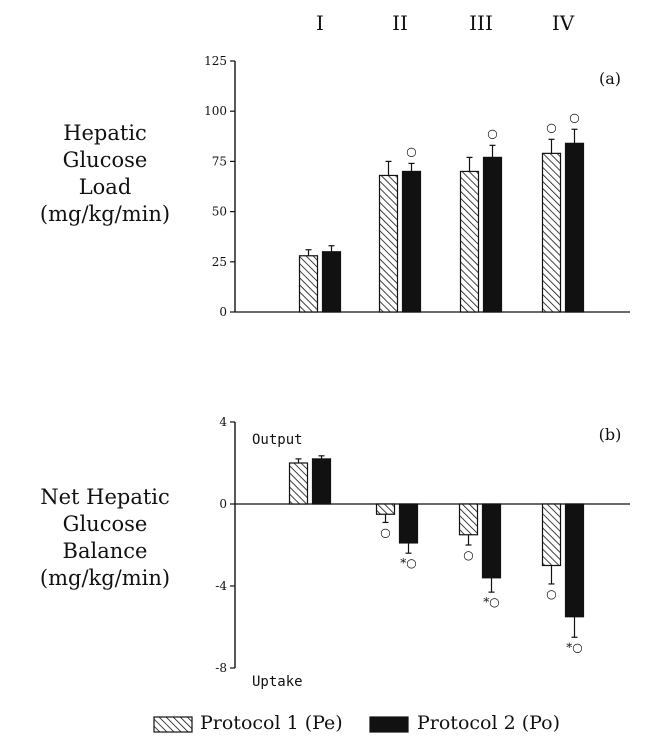 The height and width of the screenshot is (740, 645). What do you see at coordinates (173, 724) in the screenshot?
I see `legend-swatch-hatched` at bounding box center [173, 724].